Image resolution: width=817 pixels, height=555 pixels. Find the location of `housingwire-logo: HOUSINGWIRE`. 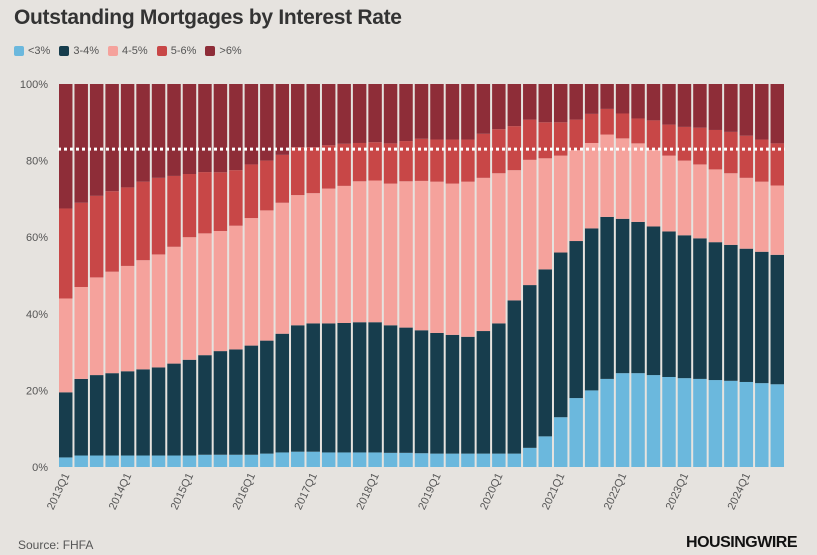

housingwire-logo: HOUSINGWIRE is located at coordinates (741, 542).